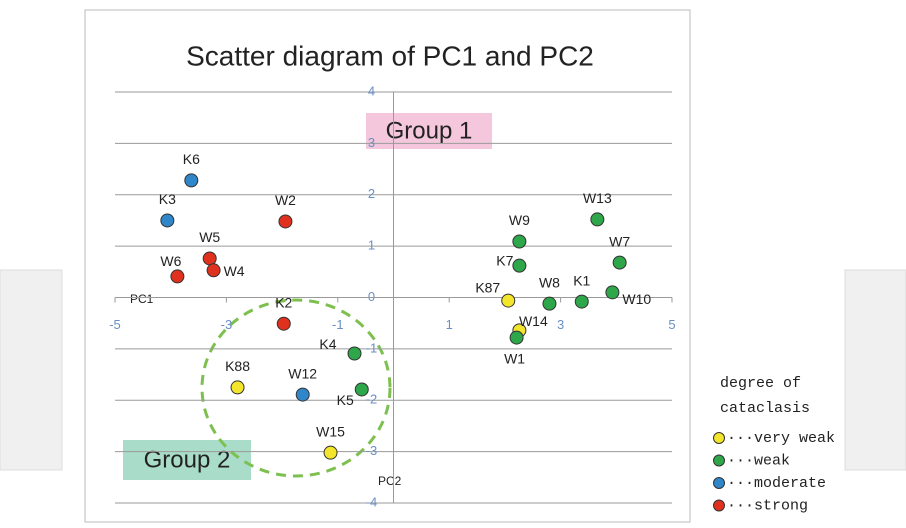  What do you see at coordinates (371, 90) in the screenshot?
I see `y-tick-label: 4` at bounding box center [371, 90].